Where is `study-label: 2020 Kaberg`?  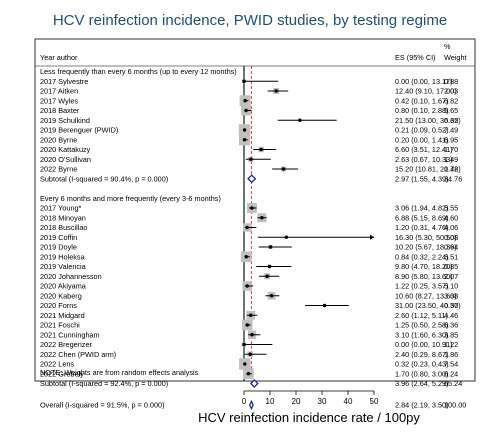
study-label: 2020 Kaberg is located at coordinates (61, 295).